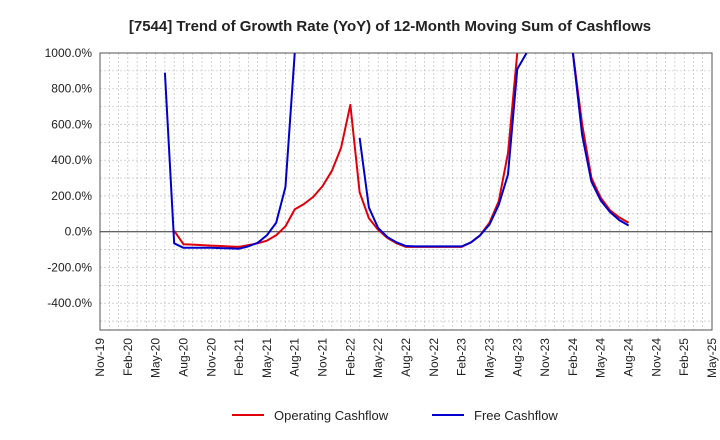  What do you see at coordinates (545, 357) in the screenshot?
I see `x-tick-label: Nov-23` at bounding box center [545, 357].